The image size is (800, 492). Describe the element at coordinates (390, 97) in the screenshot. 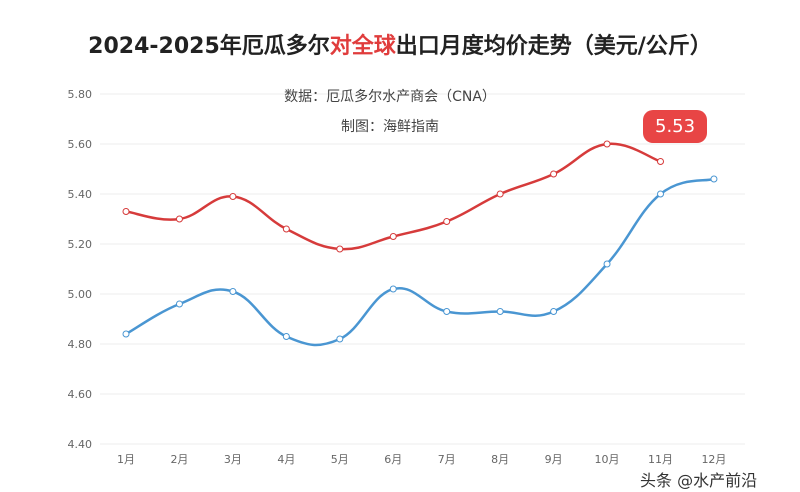

I see `source-note: 数据：厄瓜多尔水产商会（CNA）` at that location.